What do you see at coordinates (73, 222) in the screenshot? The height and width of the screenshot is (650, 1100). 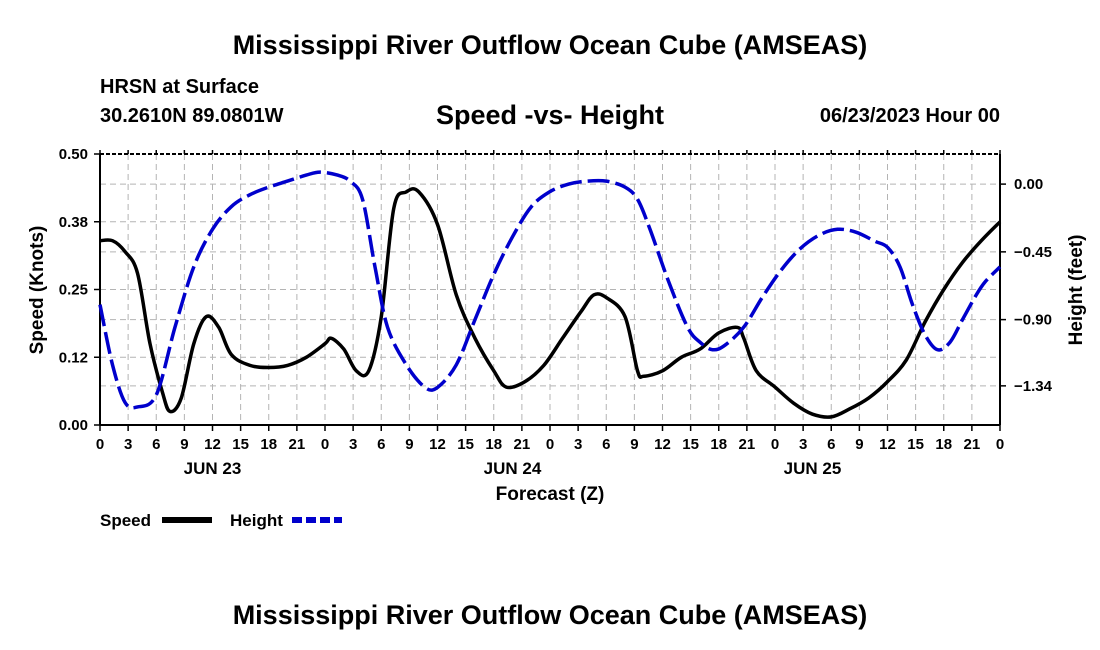 I see `y-left-tick-label: 0.38` at bounding box center [73, 222].